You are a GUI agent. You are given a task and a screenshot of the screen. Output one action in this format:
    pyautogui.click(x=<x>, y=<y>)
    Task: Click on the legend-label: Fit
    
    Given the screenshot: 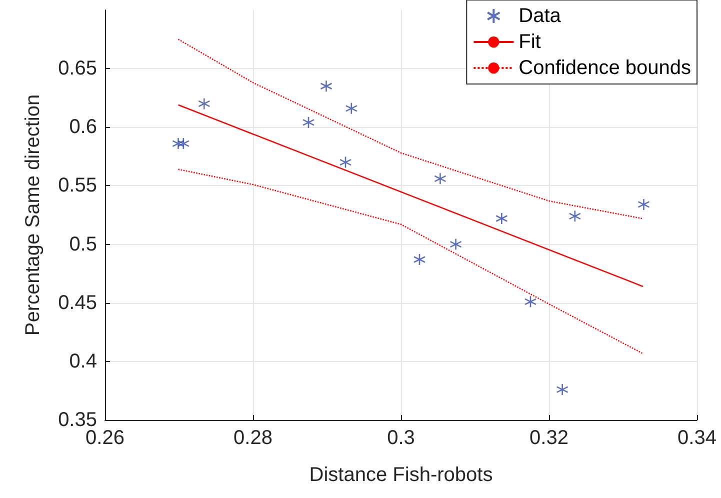 What is the action you would take?
    pyautogui.click(x=530, y=42)
    